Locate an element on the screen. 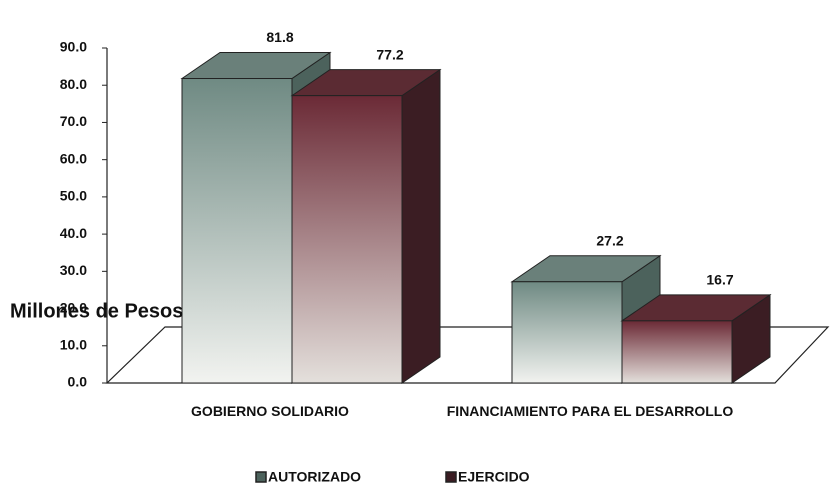  y-axis-label: Millones de Pesos is located at coordinates (96, 311).